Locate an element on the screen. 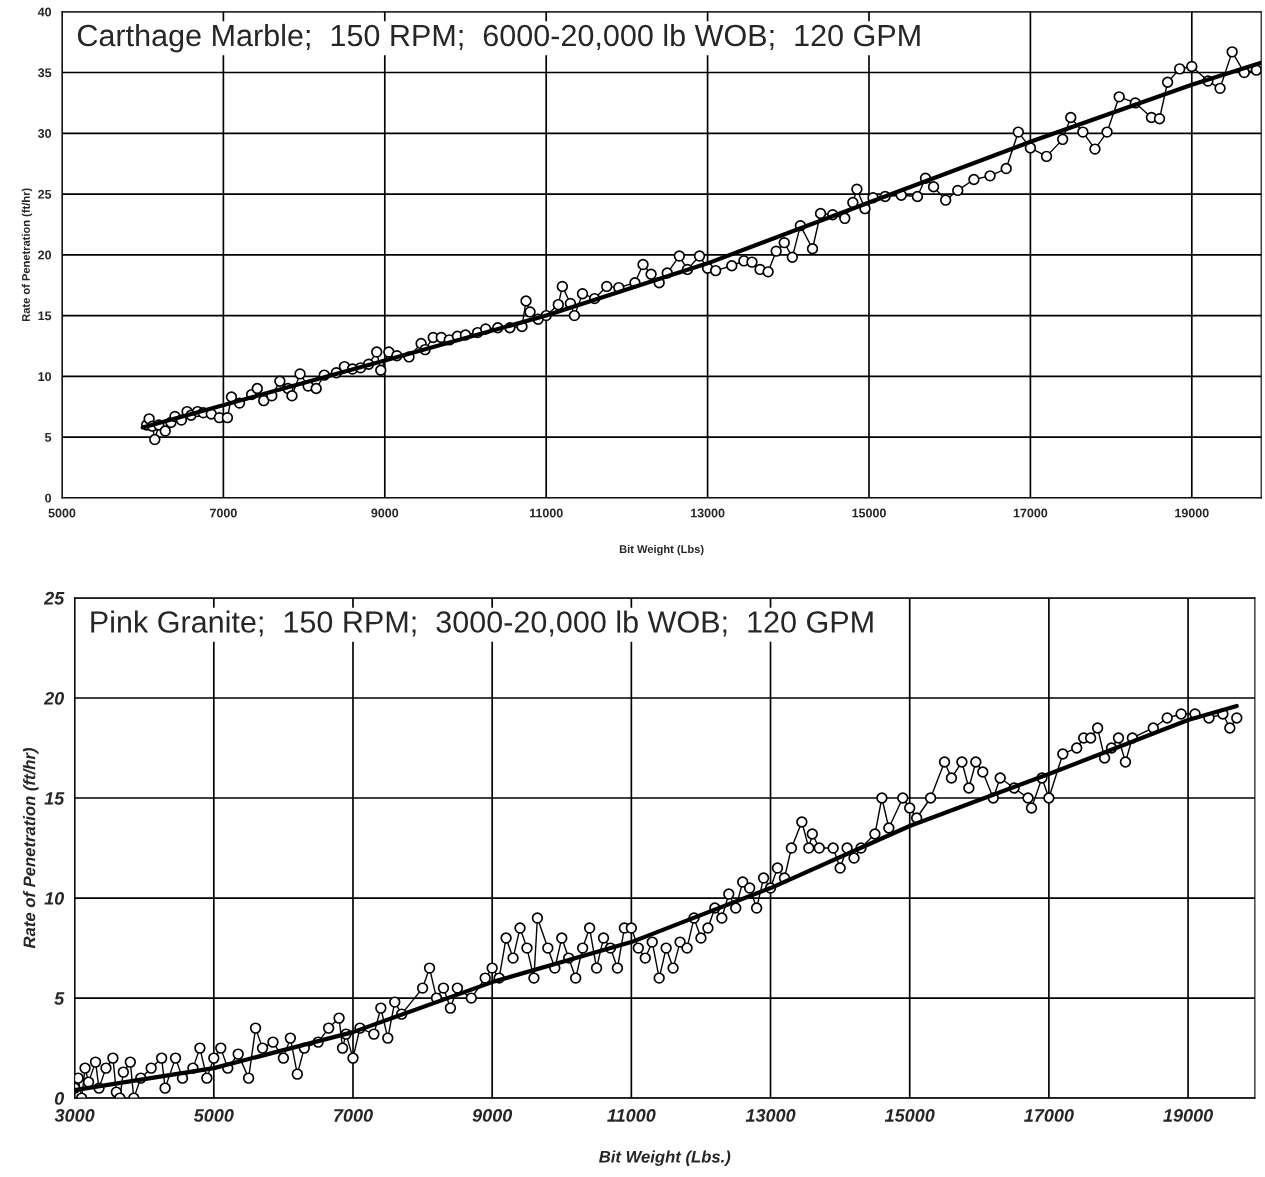 This screenshot has height=1177, width=1265. x-axis-title: Bit Weight (Lbs) is located at coordinates (661, 550).